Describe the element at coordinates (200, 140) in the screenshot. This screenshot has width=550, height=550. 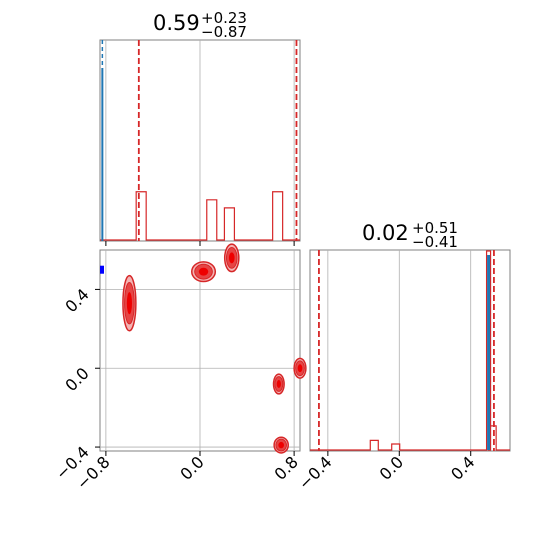
I see `hist-p0-layer` at that location.